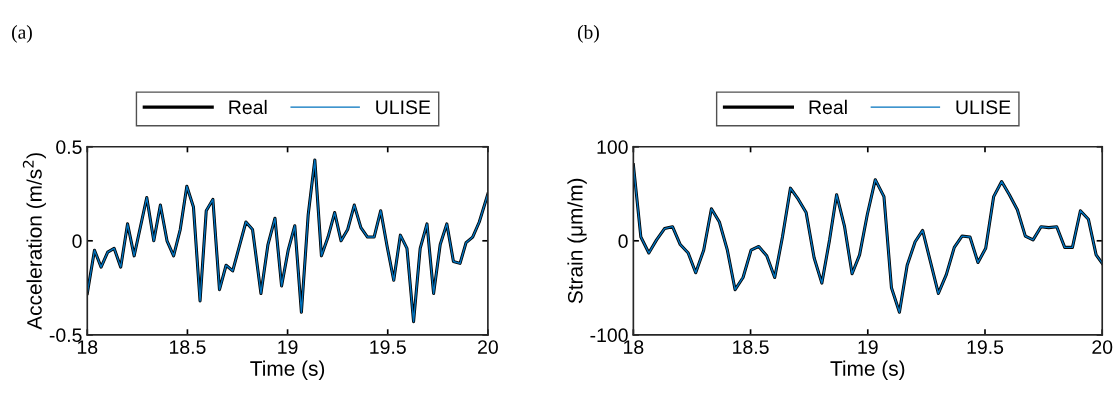  Describe the element at coordinates (69, 147) in the screenshot. I see `y-tick-label: 0.5` at that location.